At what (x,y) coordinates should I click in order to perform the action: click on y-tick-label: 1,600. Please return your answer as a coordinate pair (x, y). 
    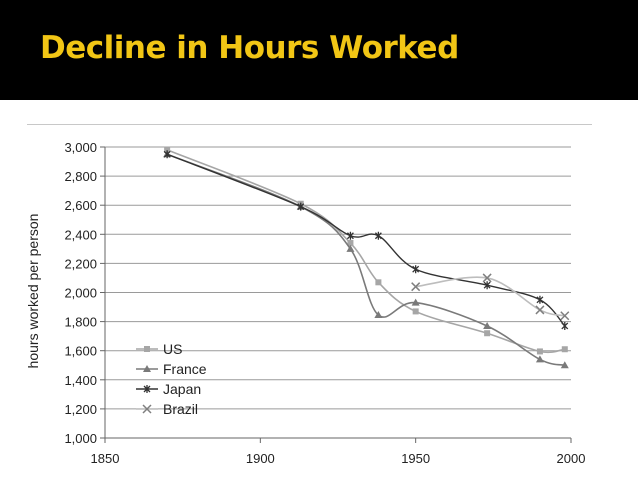
    Looking at the image, I should click on (80, 351).